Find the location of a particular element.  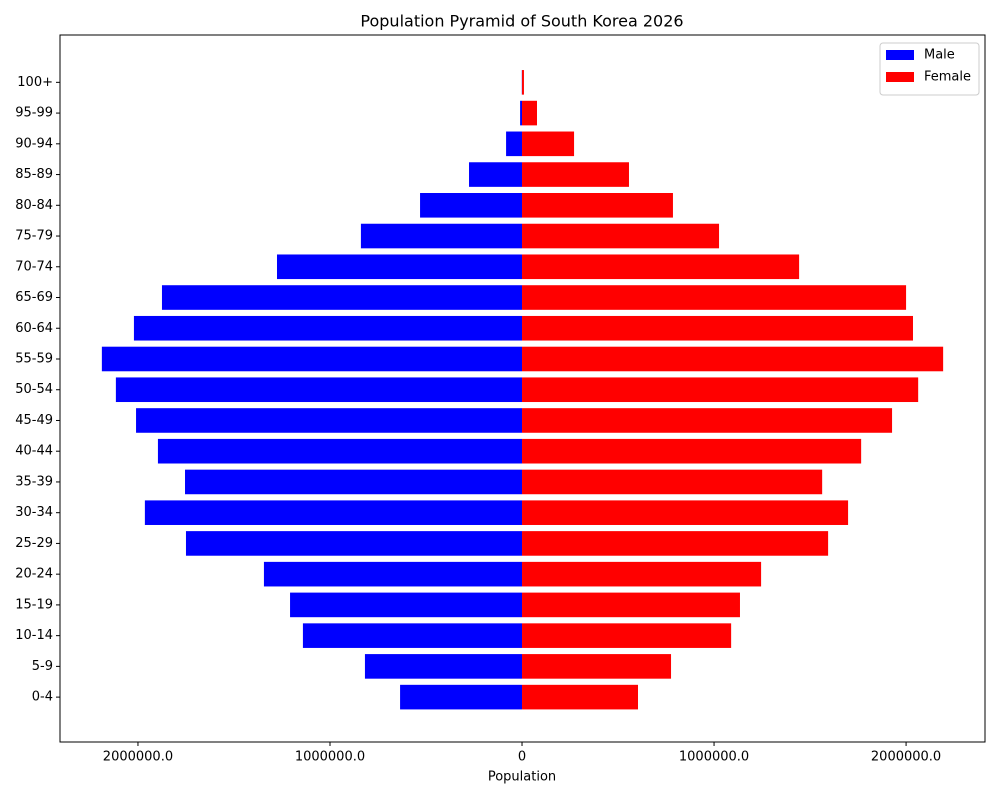

y-tick-label: 90-94 is located at coordinates (34, 143).